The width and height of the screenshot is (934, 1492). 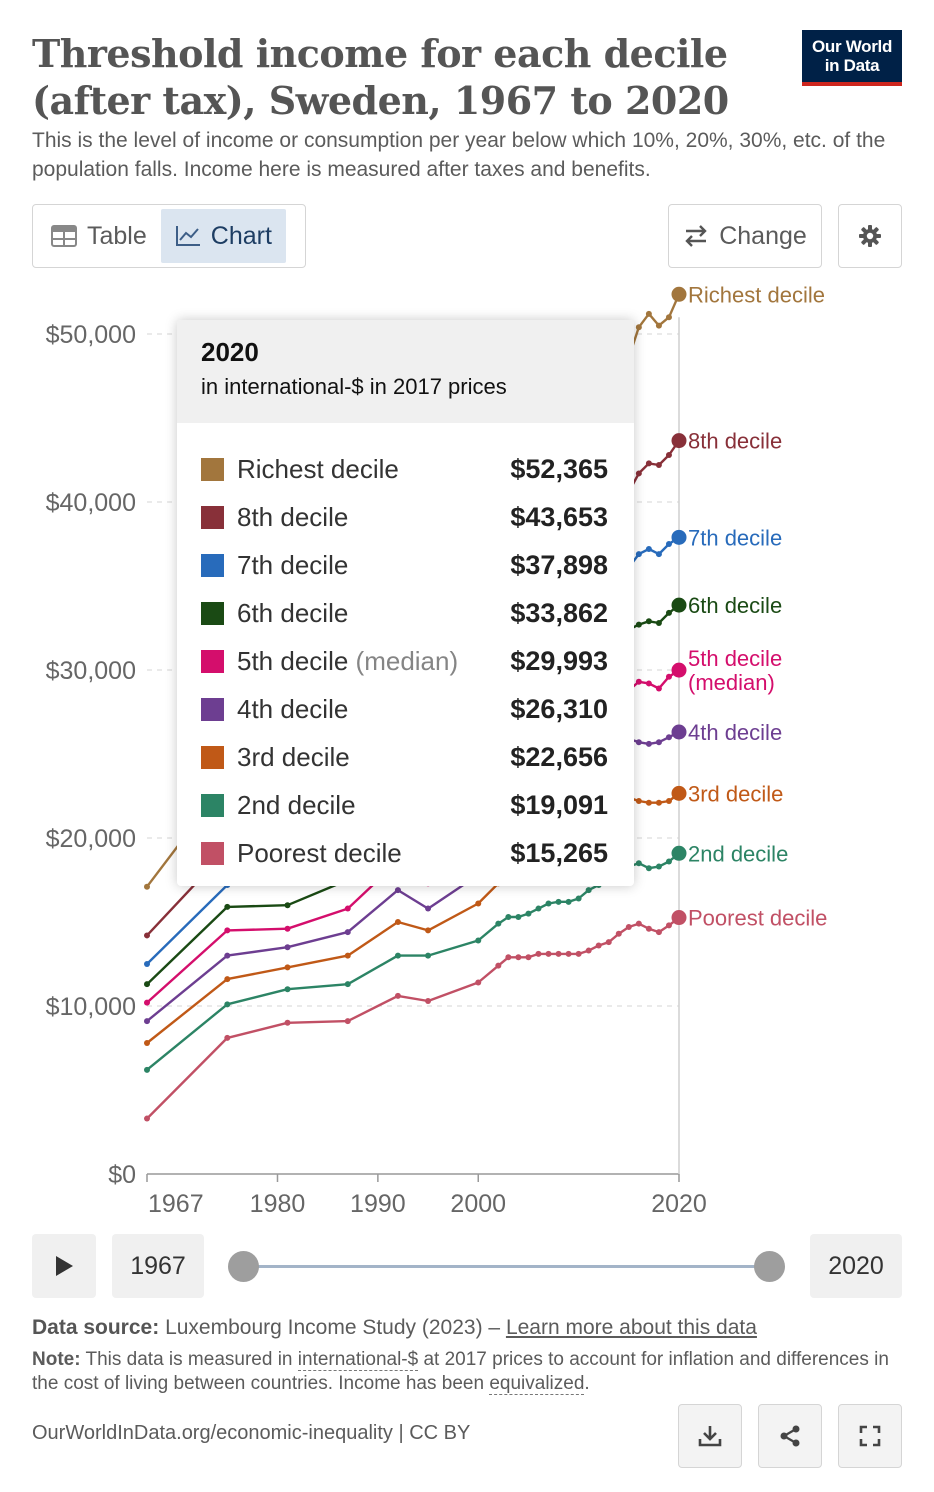 I want to click on note-text-3: ., so click(x=587, y=1383).